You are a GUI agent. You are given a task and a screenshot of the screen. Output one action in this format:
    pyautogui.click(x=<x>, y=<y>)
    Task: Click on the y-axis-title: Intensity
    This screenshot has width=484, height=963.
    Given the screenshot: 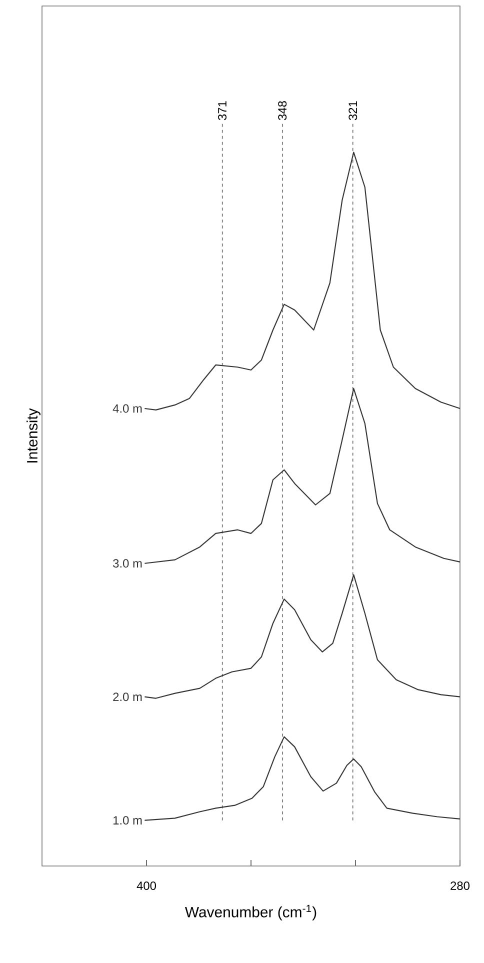 What is the action you would take?
    pyautogui.click(x=33, y=435)
    